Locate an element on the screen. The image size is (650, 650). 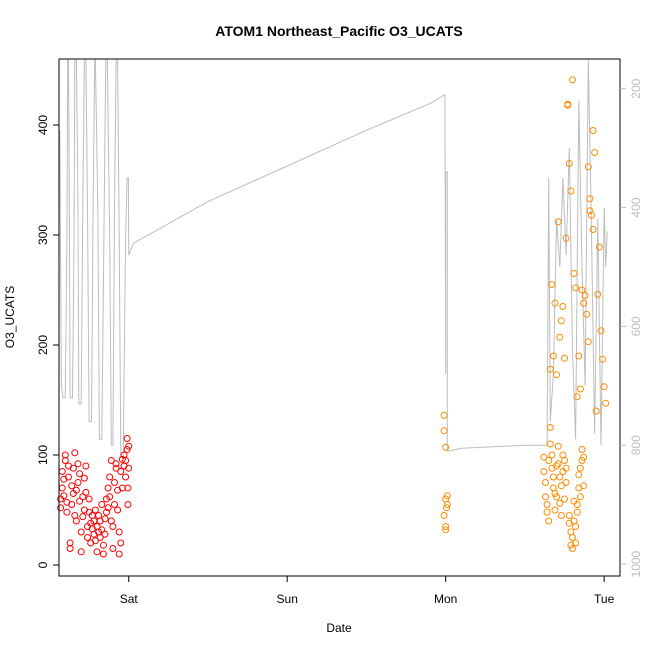
y-axis-label: O3_UCATS is located at coordinates (10, 317).